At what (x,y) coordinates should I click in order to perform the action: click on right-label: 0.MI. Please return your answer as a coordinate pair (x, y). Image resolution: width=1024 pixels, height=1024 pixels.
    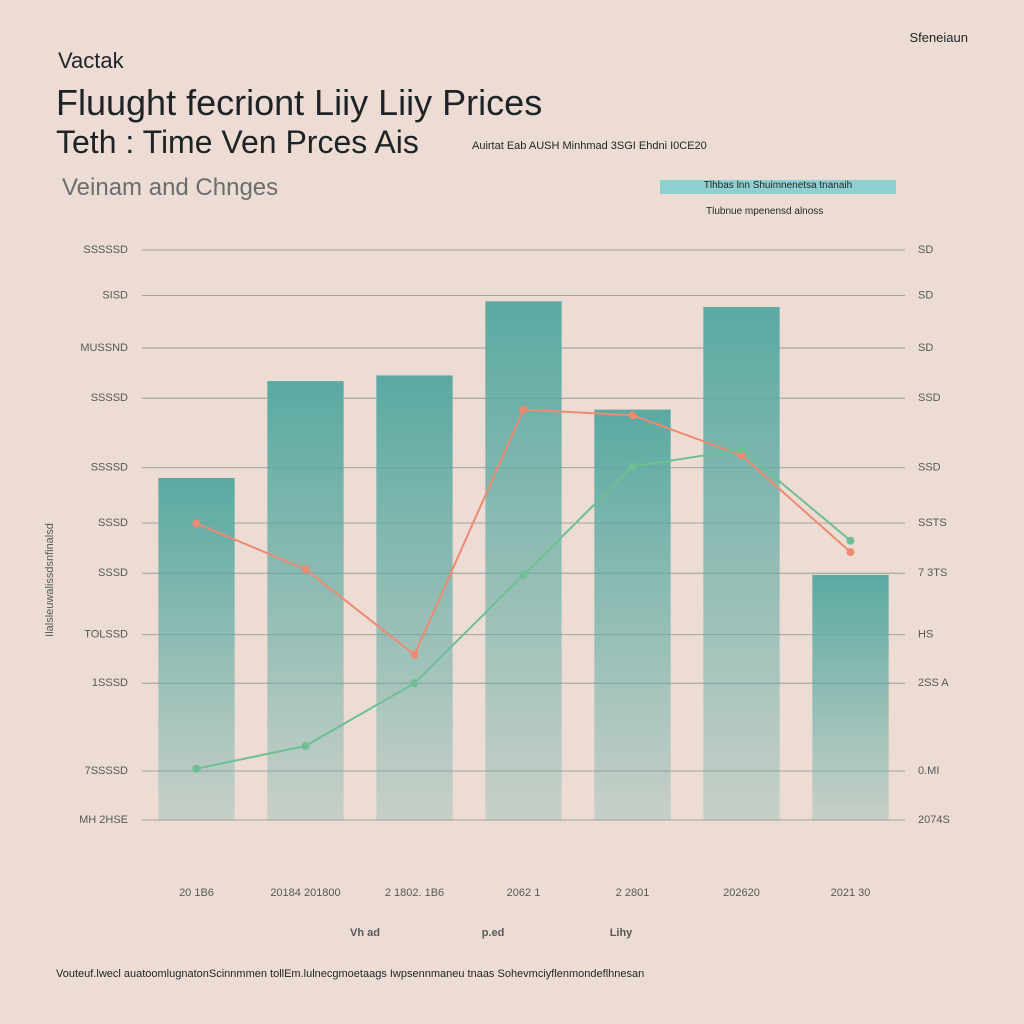
    Looking at the image, I should click on (928, 771).